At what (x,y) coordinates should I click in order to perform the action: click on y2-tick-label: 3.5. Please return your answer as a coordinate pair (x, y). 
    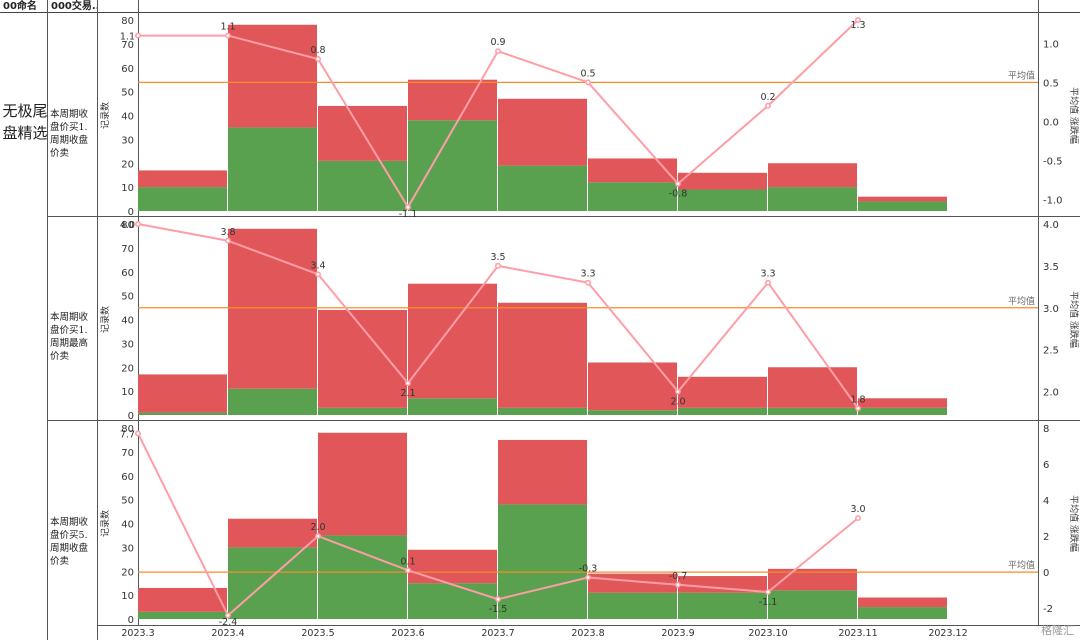
    Looking at the image, I should click on (1051, 267).